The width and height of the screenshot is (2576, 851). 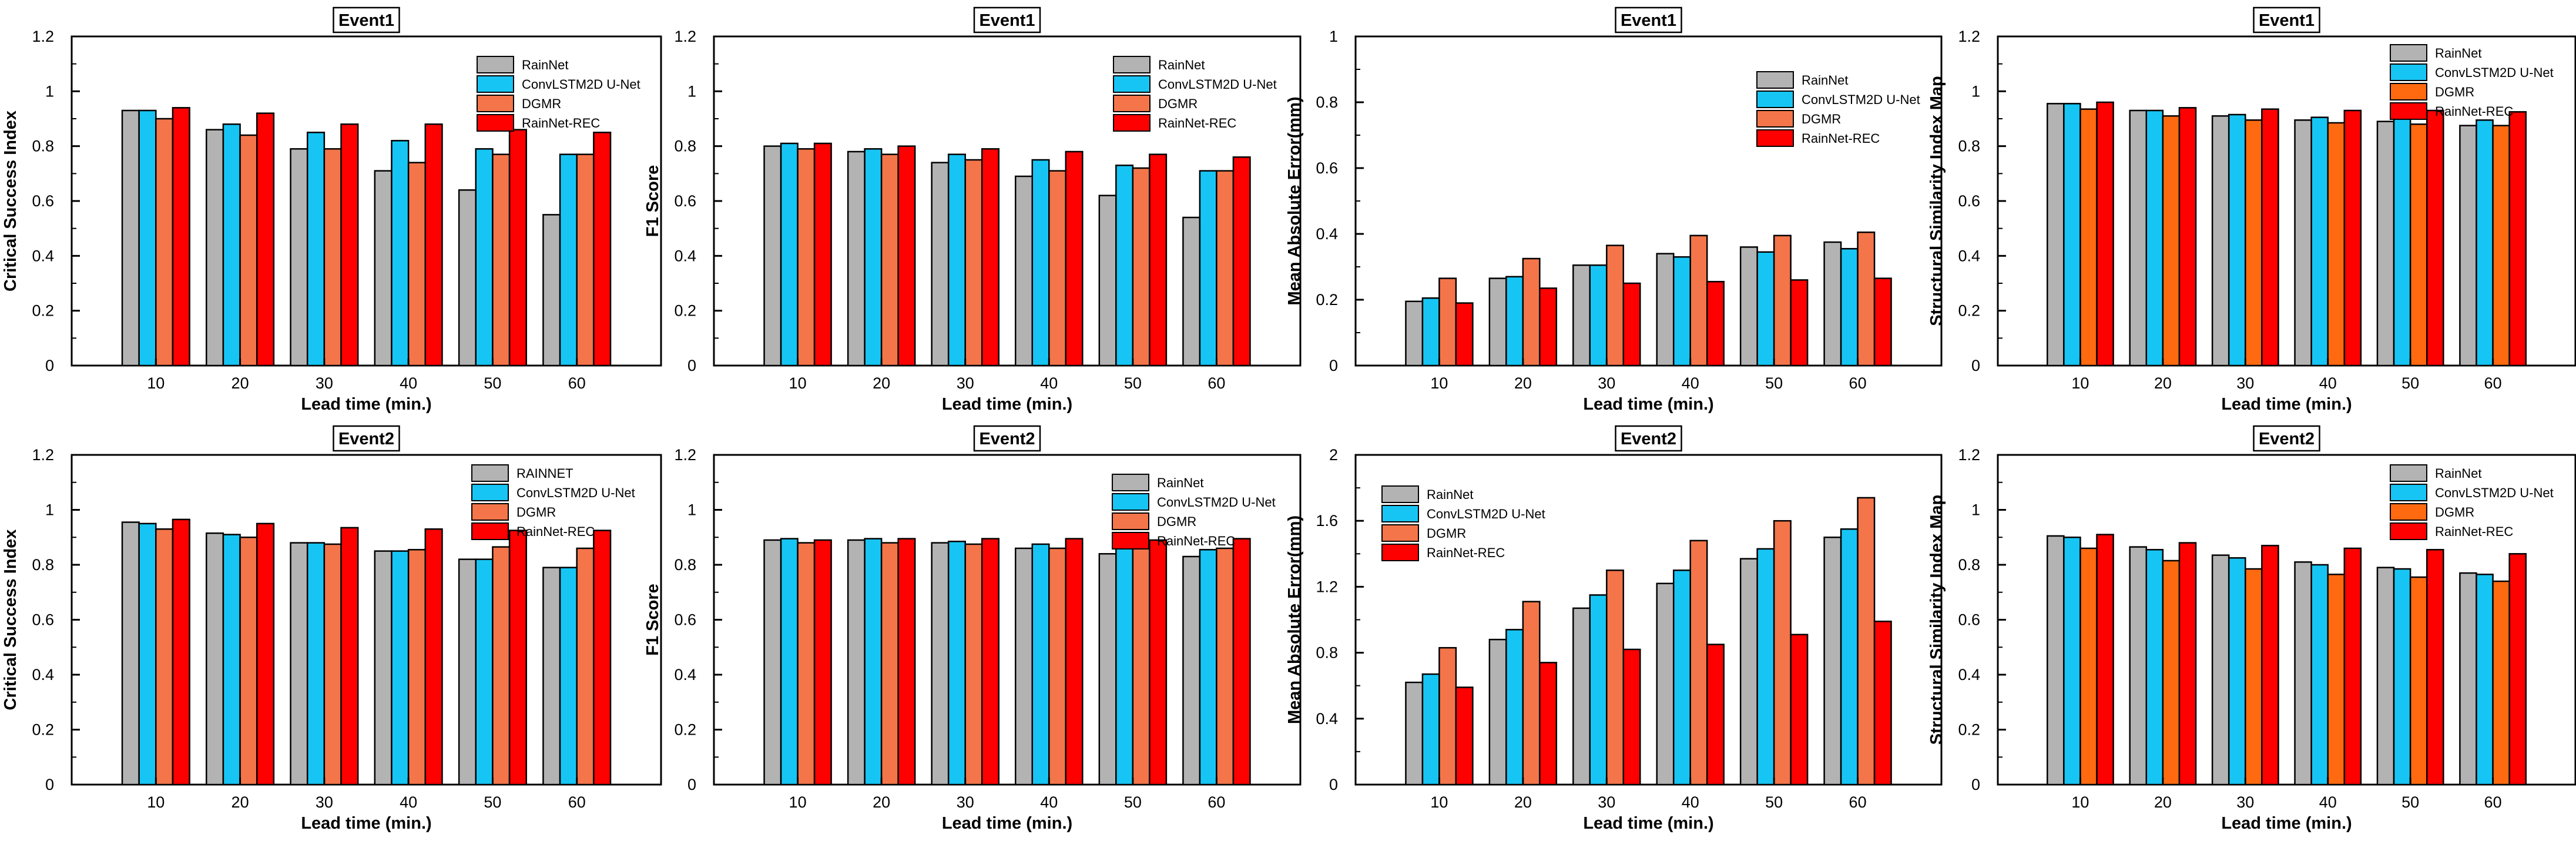 I want to click on y-tick-label: 1.2, so click(x=1969, y=36).